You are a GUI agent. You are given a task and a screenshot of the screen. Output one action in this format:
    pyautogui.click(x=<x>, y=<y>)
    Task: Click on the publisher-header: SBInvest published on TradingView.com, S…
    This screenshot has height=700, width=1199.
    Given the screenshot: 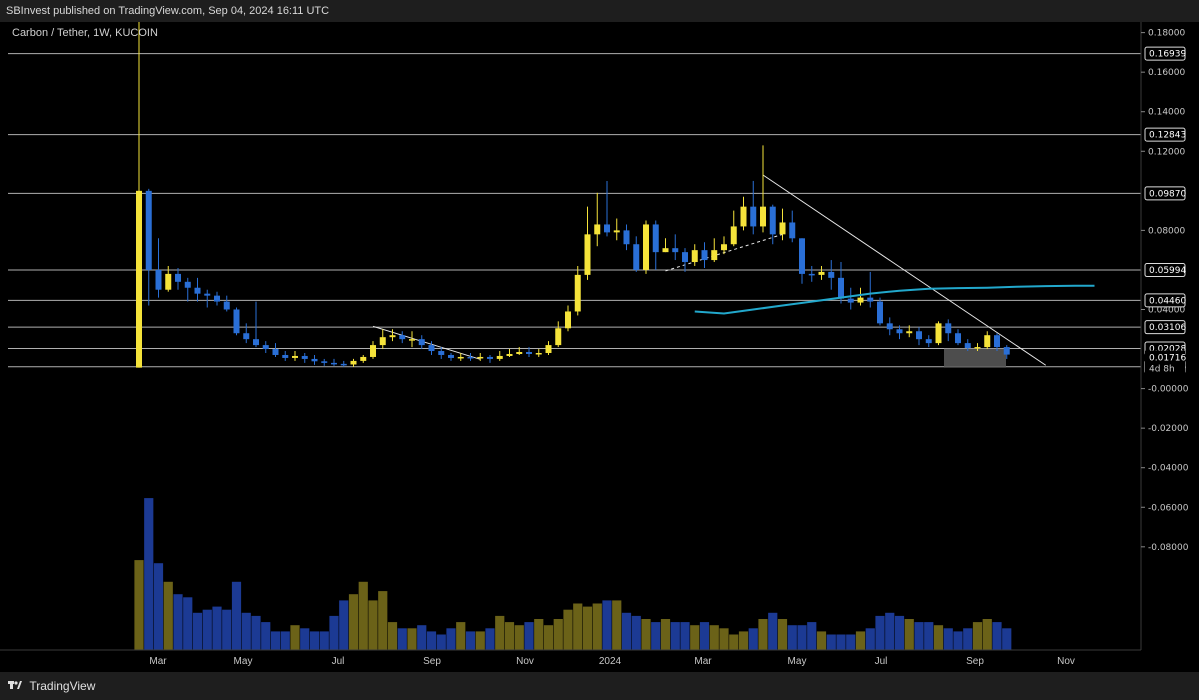 What is the action you would take?
    pyautogui.click(x=599, y=11)
    